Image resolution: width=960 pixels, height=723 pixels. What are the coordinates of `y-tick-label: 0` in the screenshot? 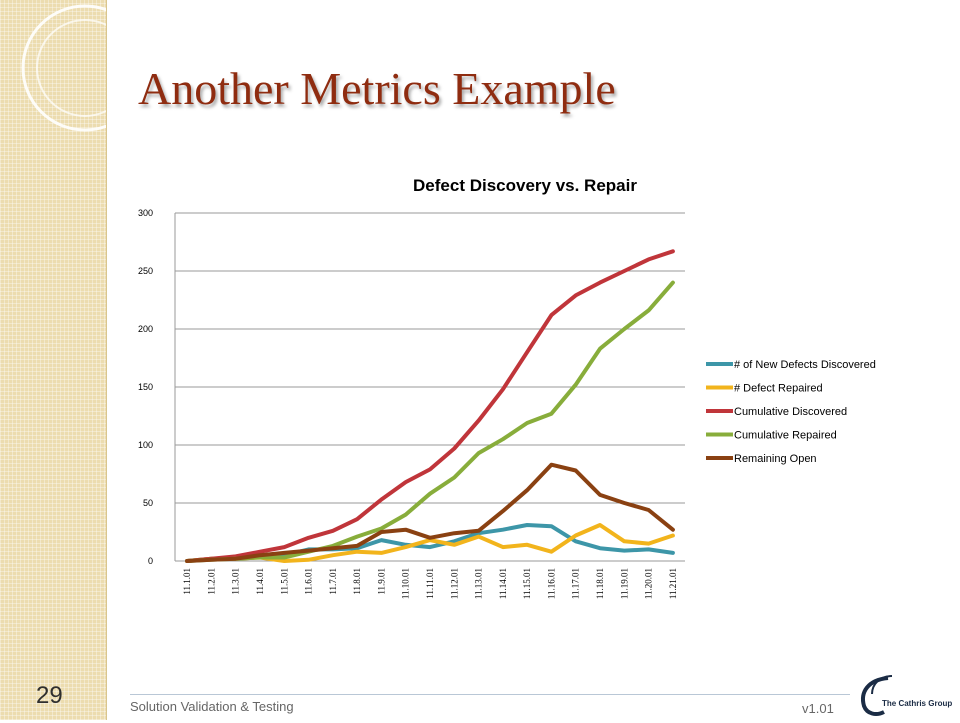 It's located at (150, 561).